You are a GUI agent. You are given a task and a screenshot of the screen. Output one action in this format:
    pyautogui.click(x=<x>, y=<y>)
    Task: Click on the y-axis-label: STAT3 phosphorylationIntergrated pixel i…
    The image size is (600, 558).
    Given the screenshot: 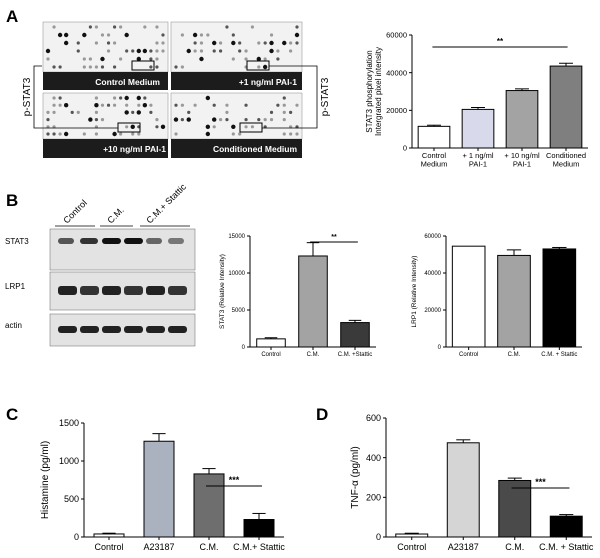 What is the action you would take?
    pyautogui.click(x=374, y=91)
    